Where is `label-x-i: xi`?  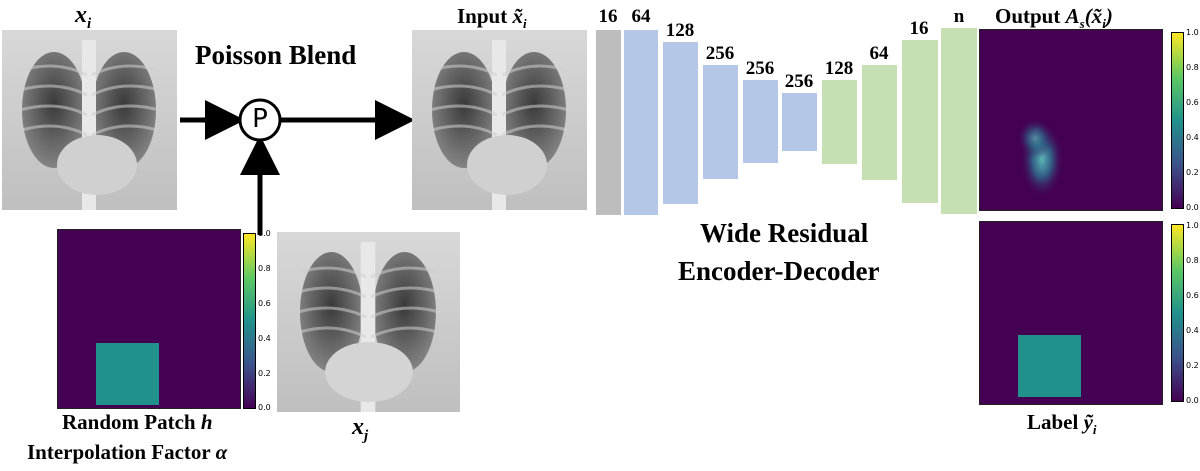 label-x-i: xi is located at coordinates (83, 17).